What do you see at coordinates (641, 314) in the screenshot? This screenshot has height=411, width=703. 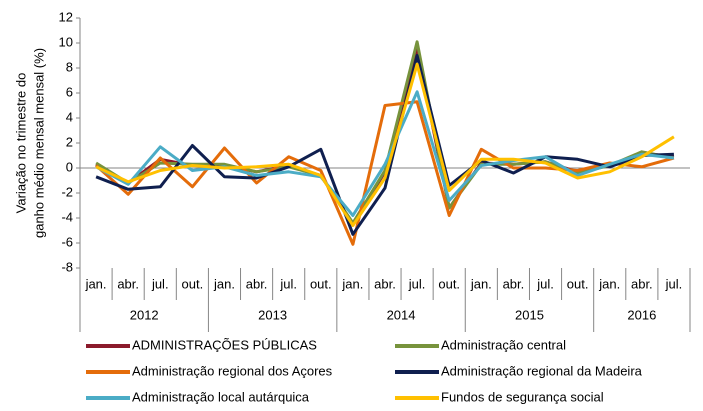 I see `x-group-label: 2016` at bounding box center [641, 314].